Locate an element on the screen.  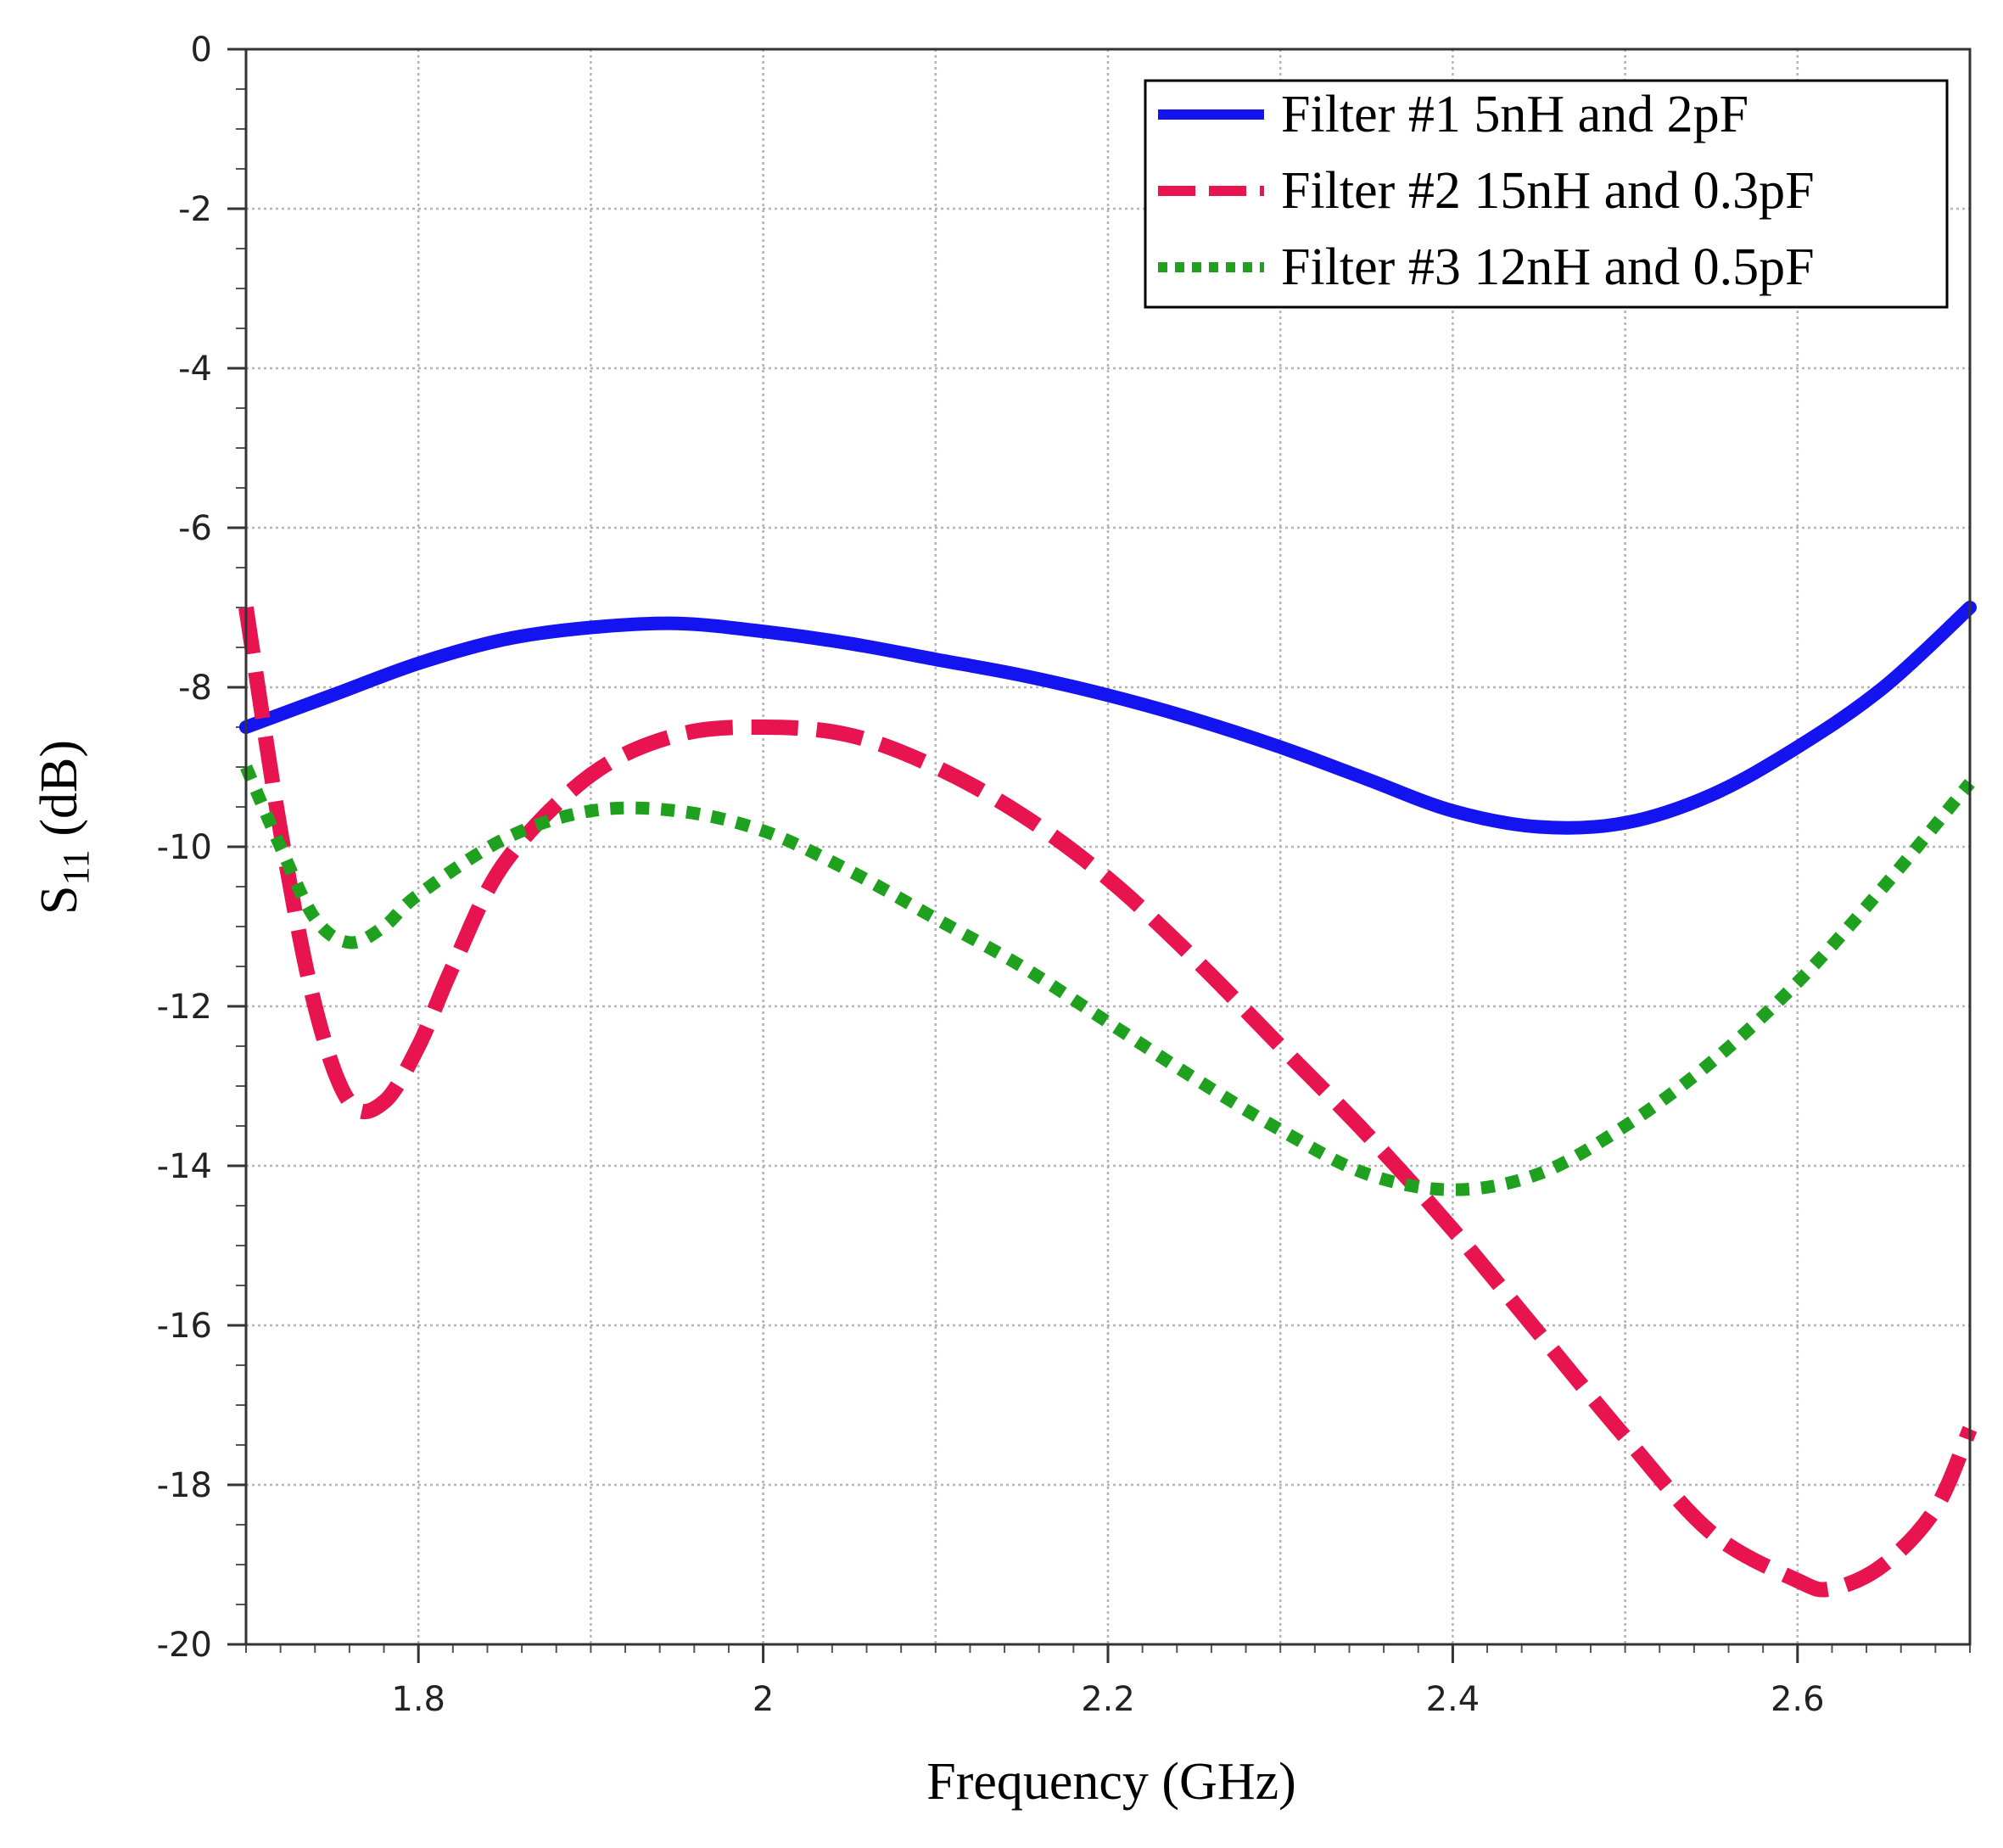
legend-box is located at coordinates (1547, 194).